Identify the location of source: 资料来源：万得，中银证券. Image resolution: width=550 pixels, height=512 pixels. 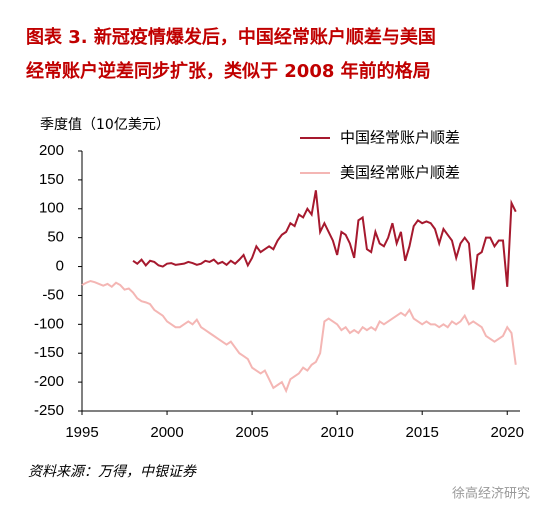
(112, 472).